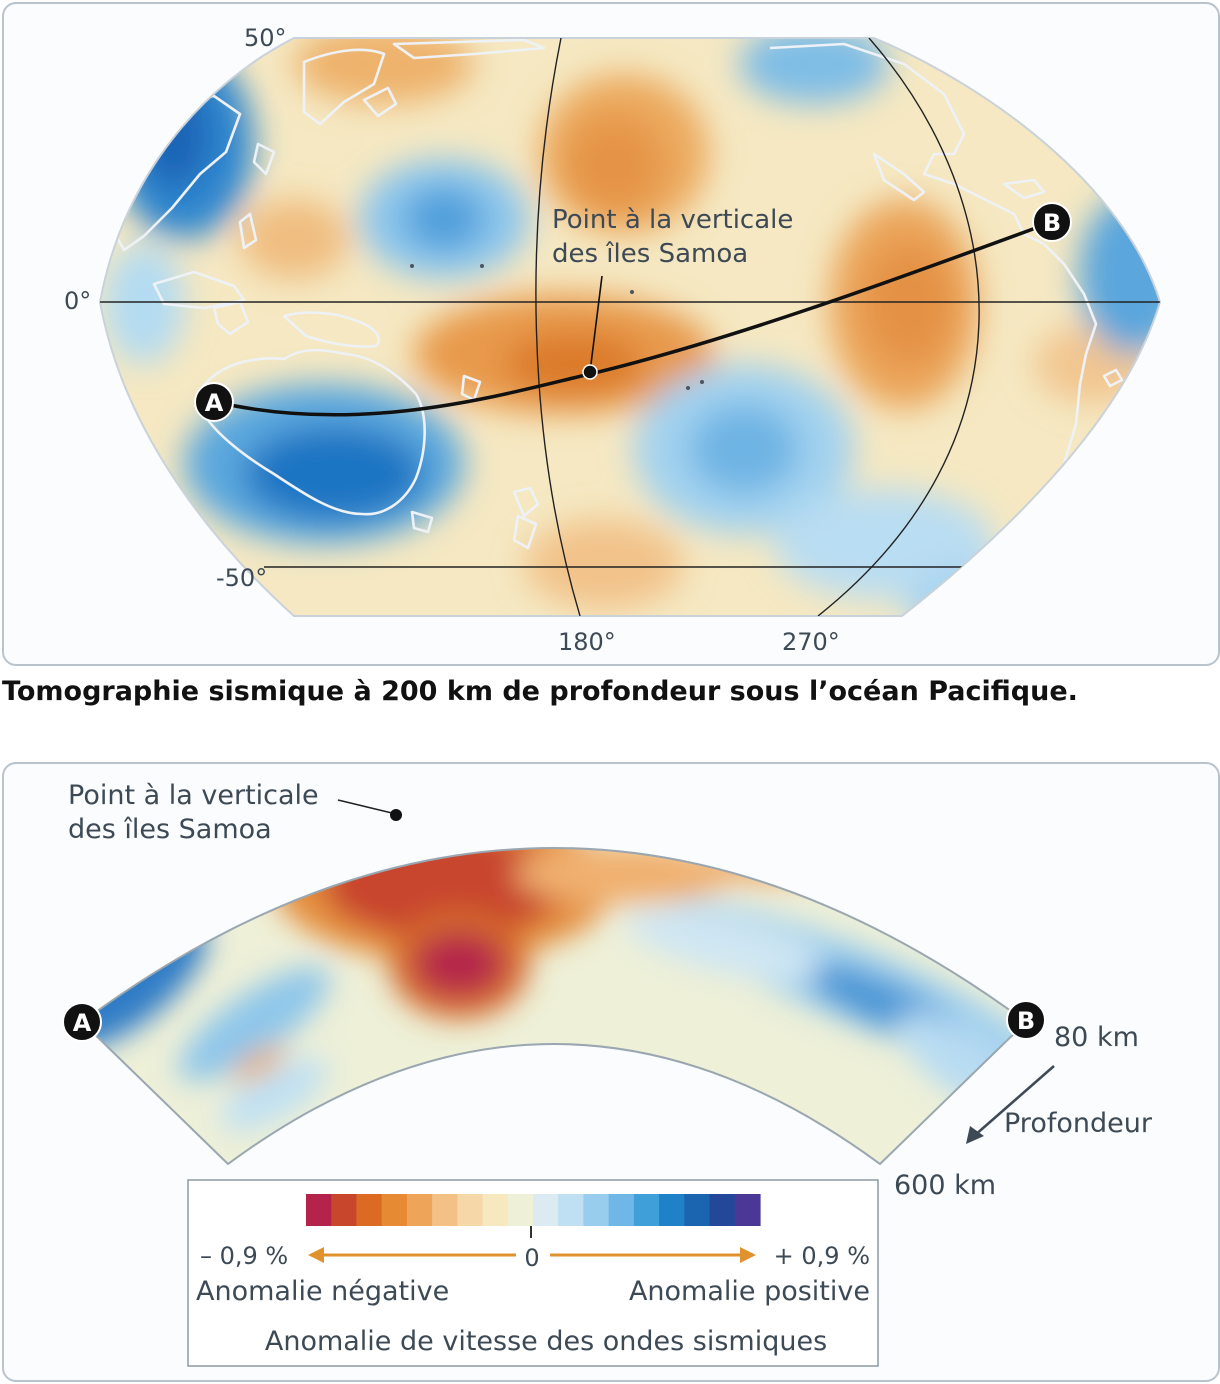 This screenshot has height=1384, width=1220. What do you see at coordinates (396, 815) in the screenshot?
I see `section-samoa-point-marker` at bounding box center [396, 815].